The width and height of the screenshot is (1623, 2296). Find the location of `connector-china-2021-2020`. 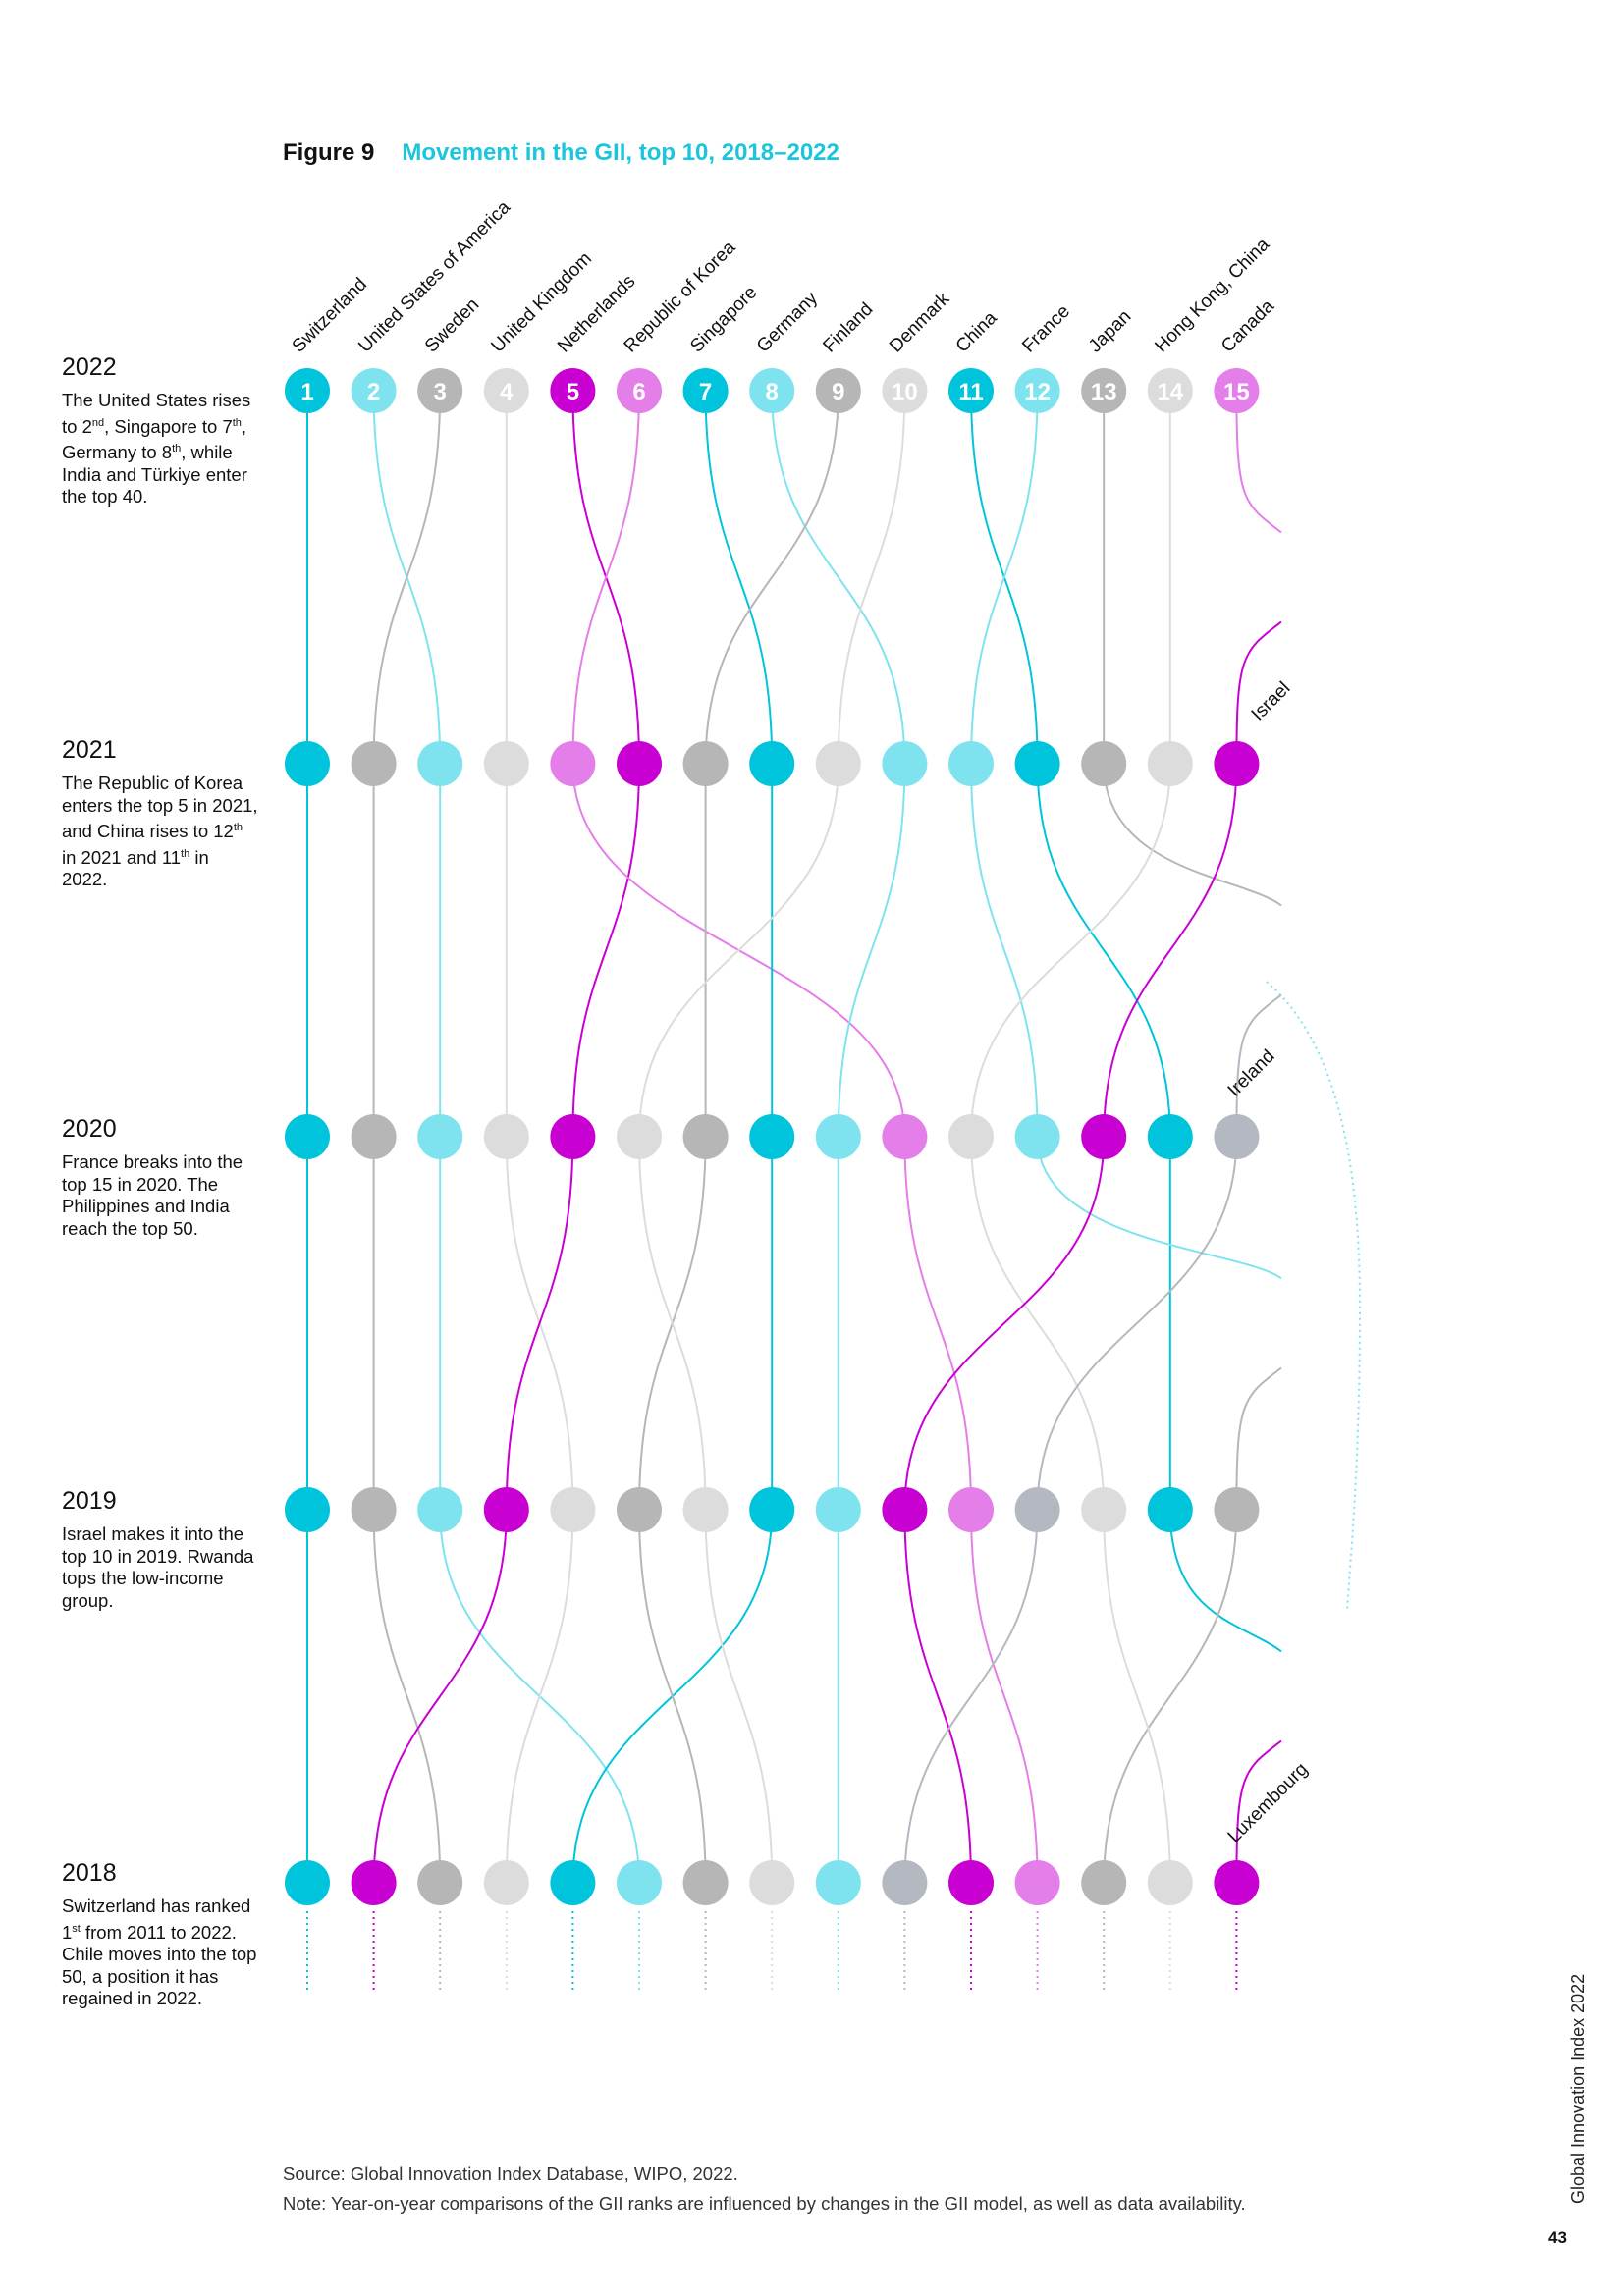

connector-china-2021-2020 is located at coordinates (1103, 950).